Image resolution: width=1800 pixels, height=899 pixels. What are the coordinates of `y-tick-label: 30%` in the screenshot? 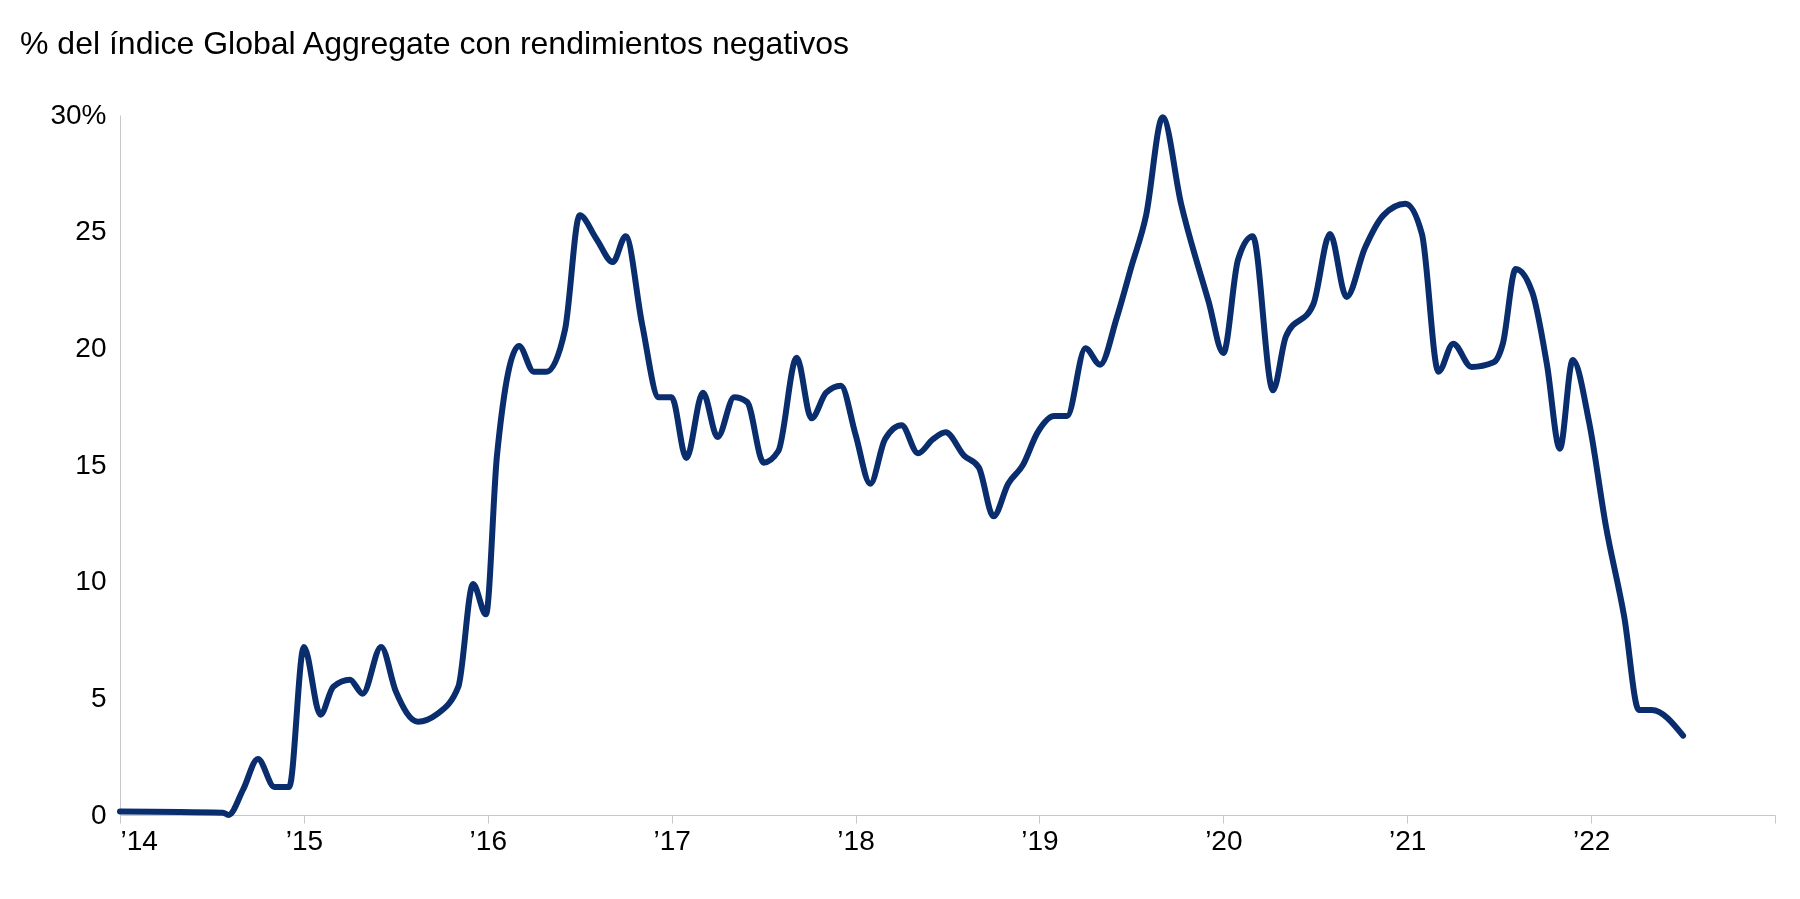 It's located at (78, 114).